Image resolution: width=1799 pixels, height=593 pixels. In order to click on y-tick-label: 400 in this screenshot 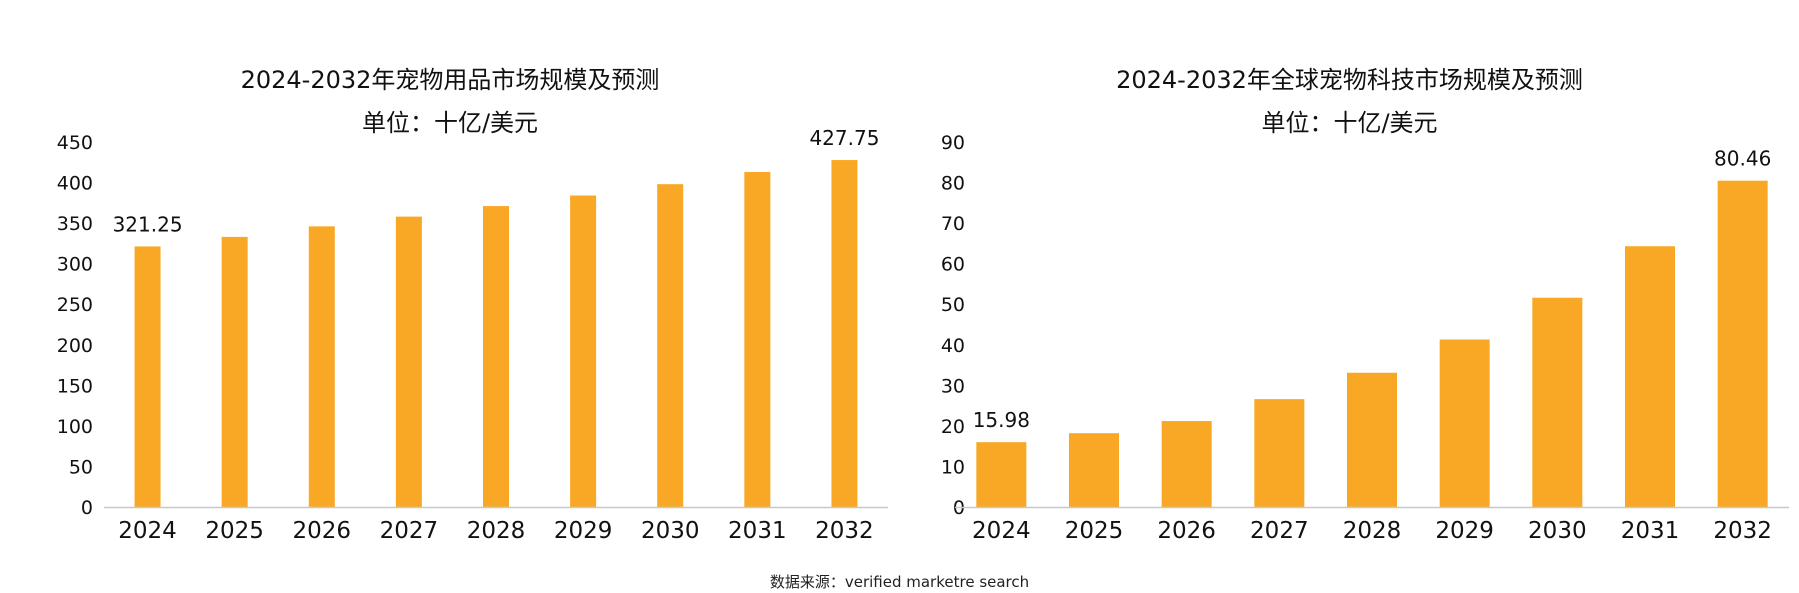, I will do `click(75, 184)`.